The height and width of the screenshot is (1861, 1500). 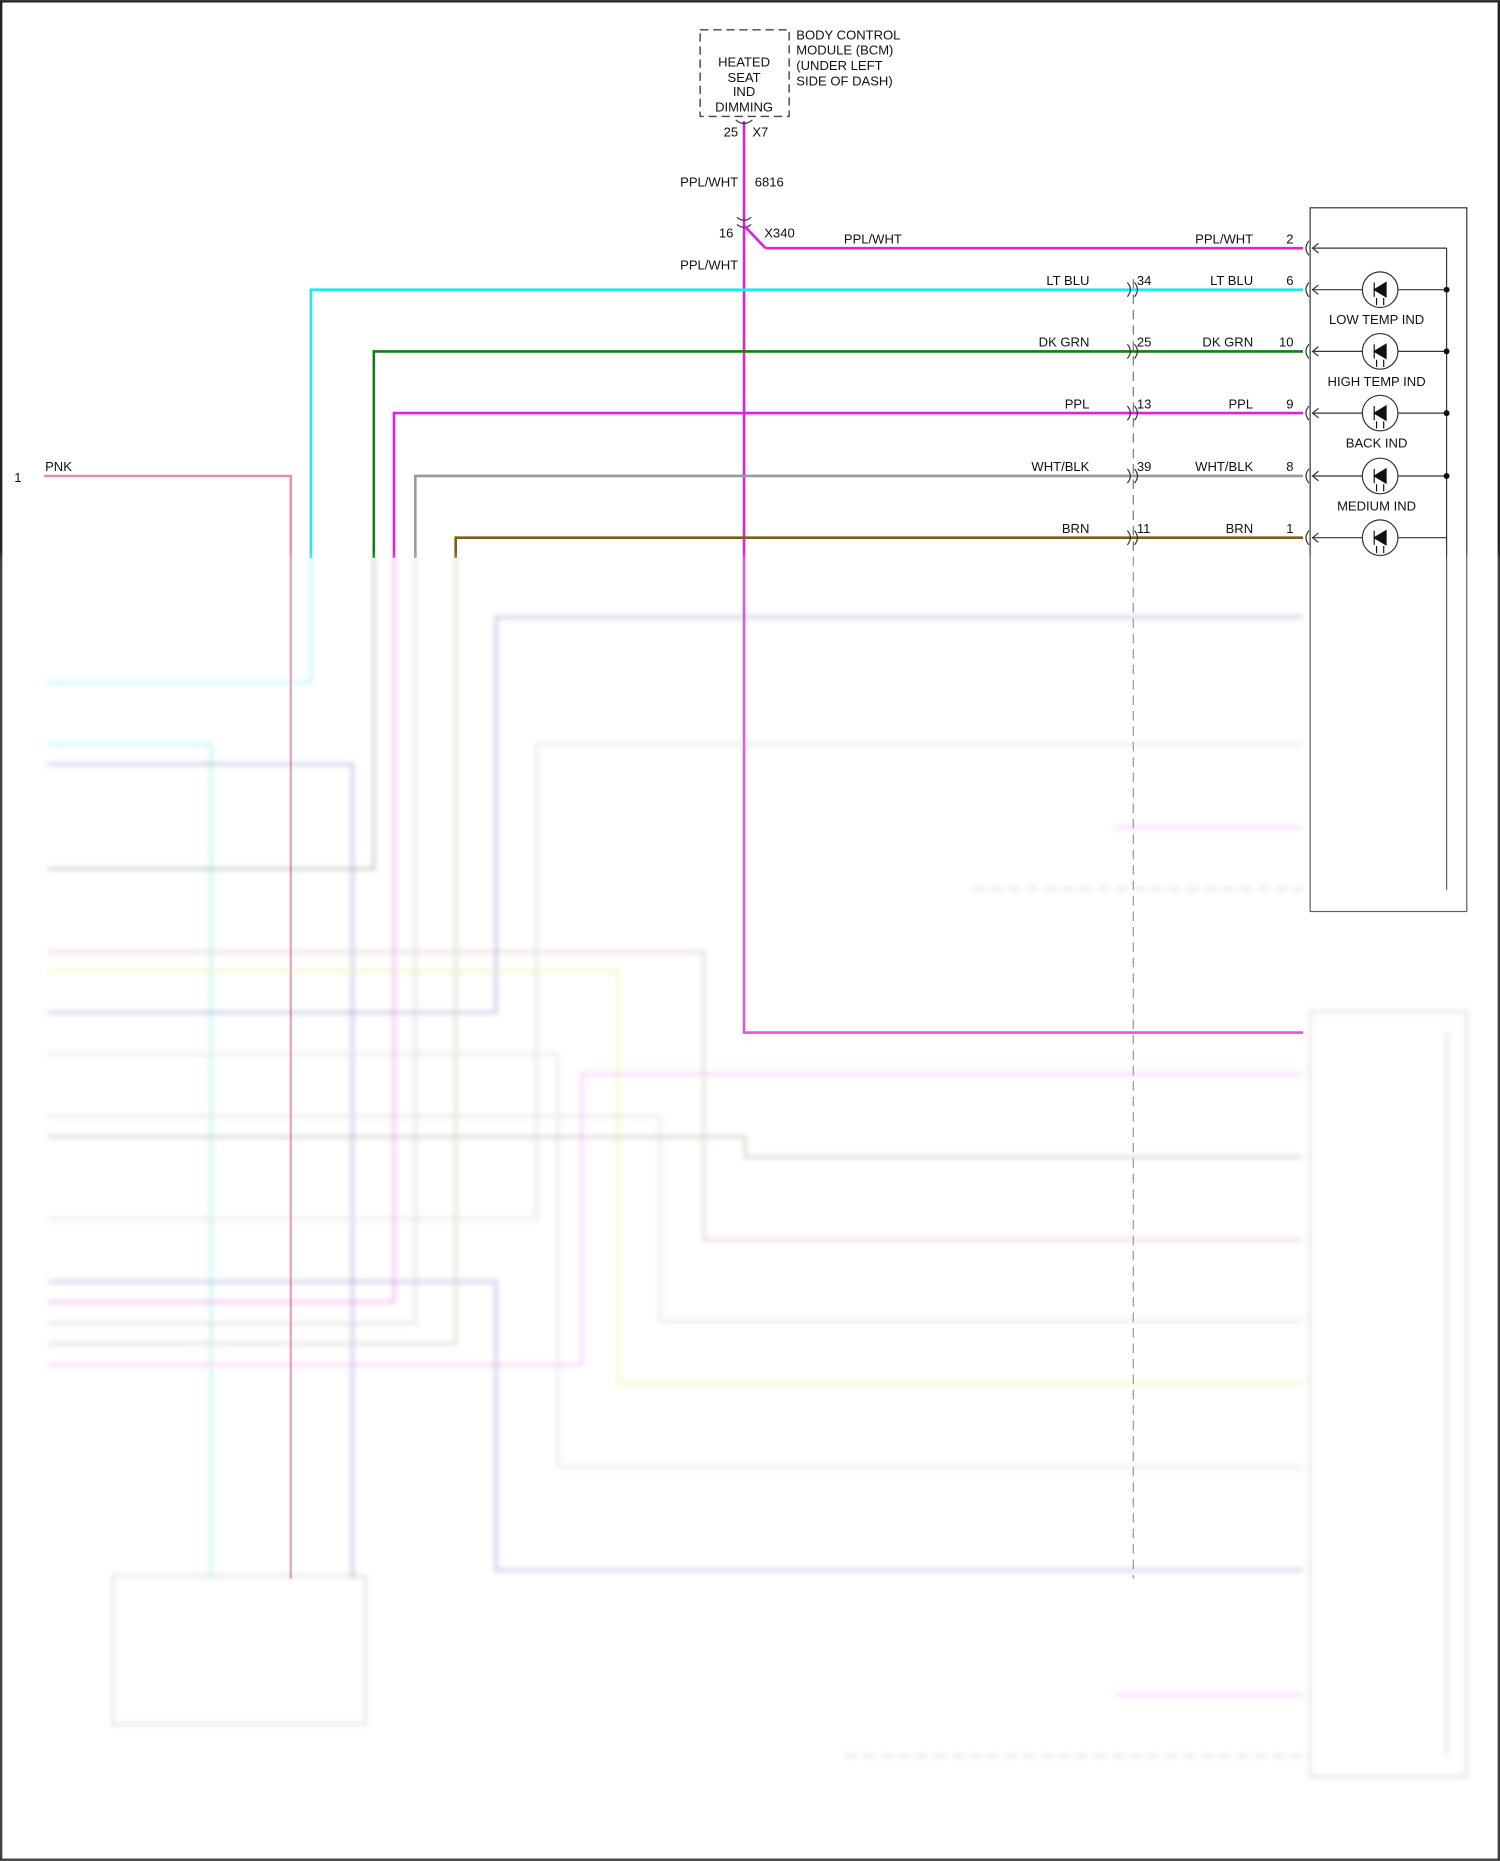 I want to click on led-label: MEDIUM IND, so click(x=1376, y=505).